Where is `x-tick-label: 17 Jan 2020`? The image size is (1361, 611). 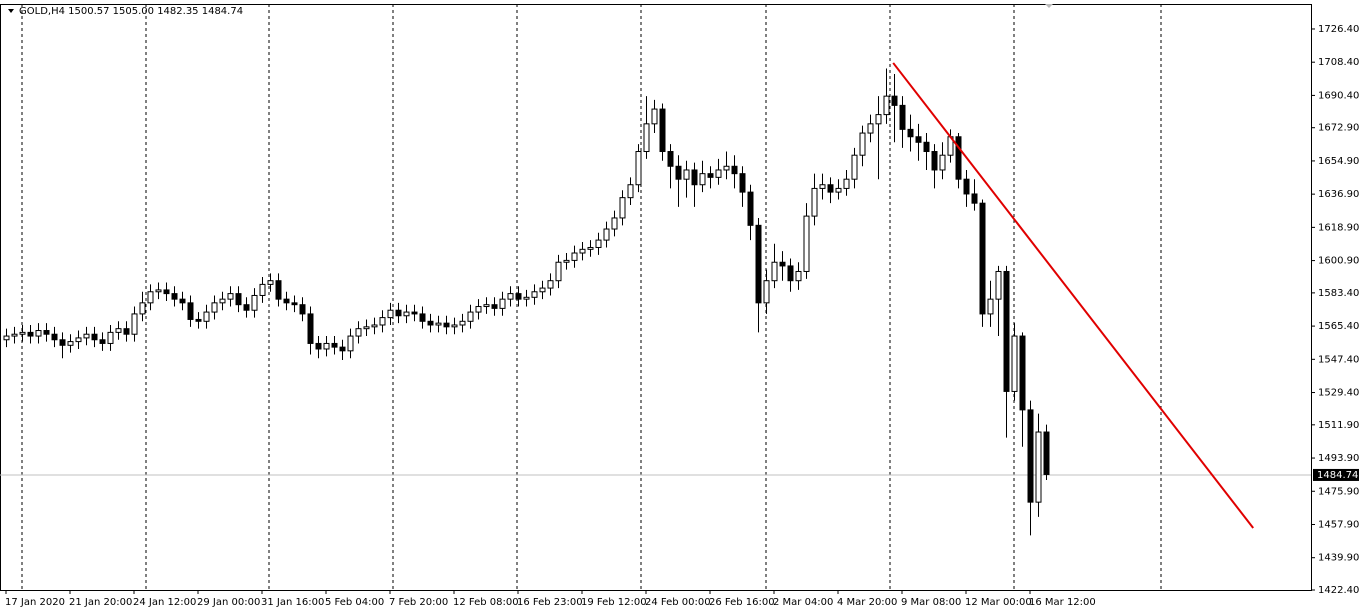 x-tick-label: 17 Jan 2020 is located at coordinates (35, 602).